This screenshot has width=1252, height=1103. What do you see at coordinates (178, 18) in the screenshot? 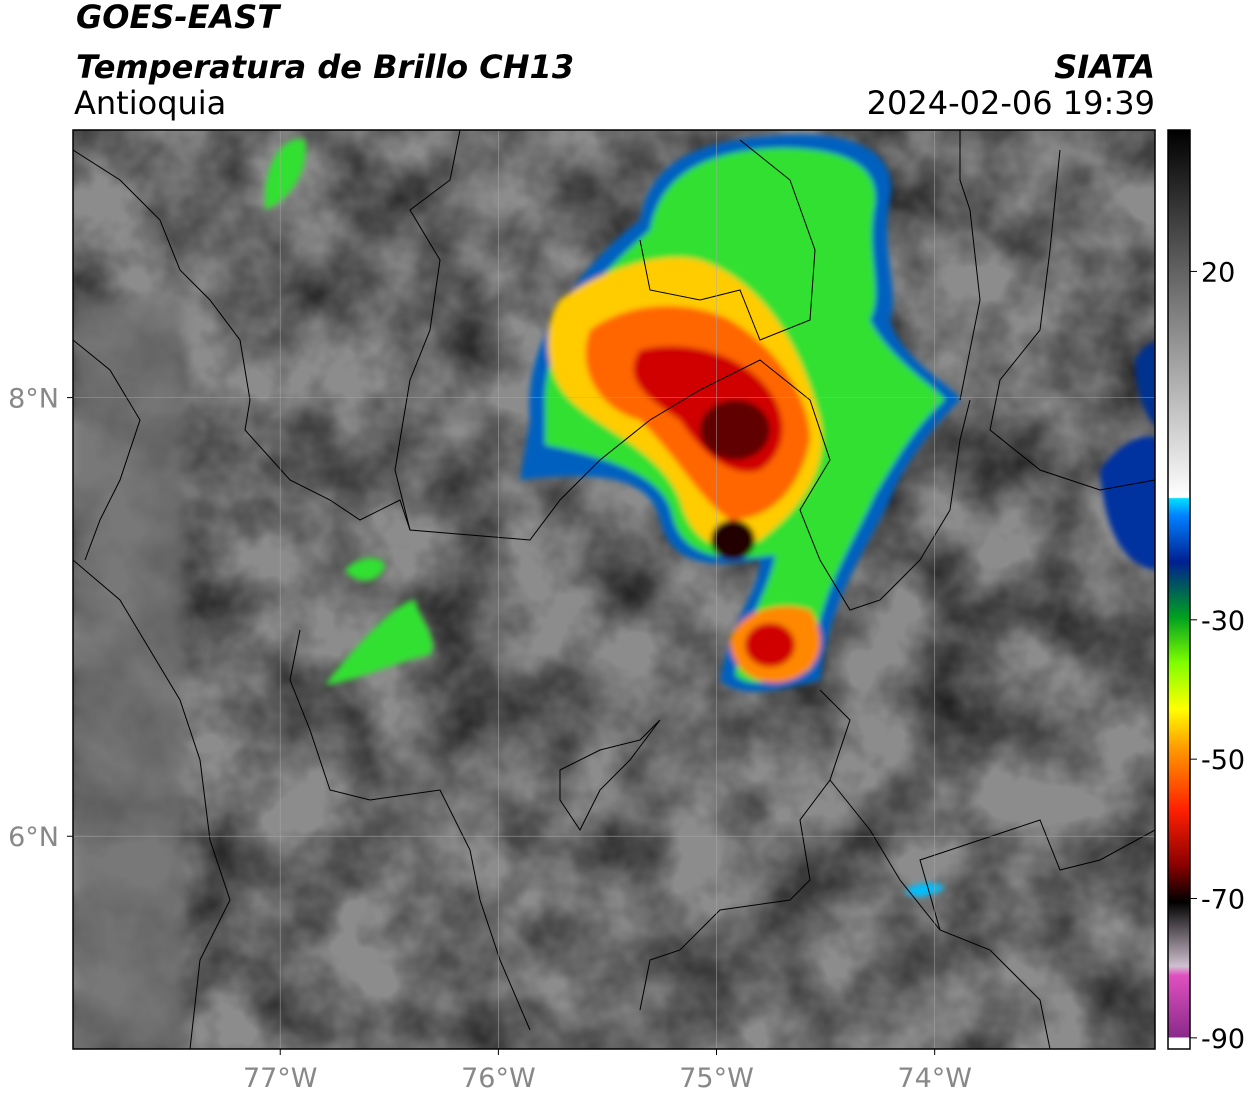
I see `title: GOES-EAST` at bounding box center [178, 18].